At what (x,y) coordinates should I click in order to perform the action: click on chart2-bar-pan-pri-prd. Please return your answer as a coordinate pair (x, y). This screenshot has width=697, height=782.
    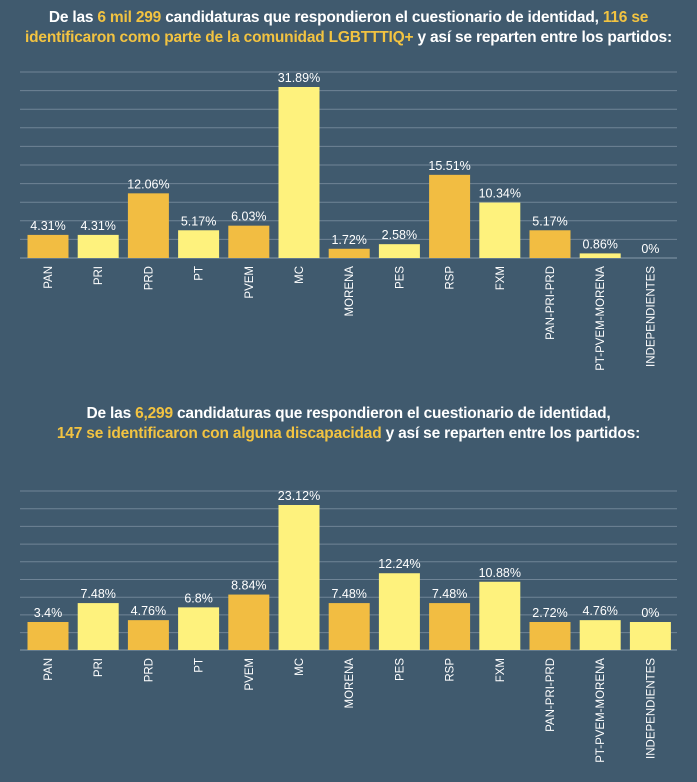
    Looking at the image, I should click on (550, 636).